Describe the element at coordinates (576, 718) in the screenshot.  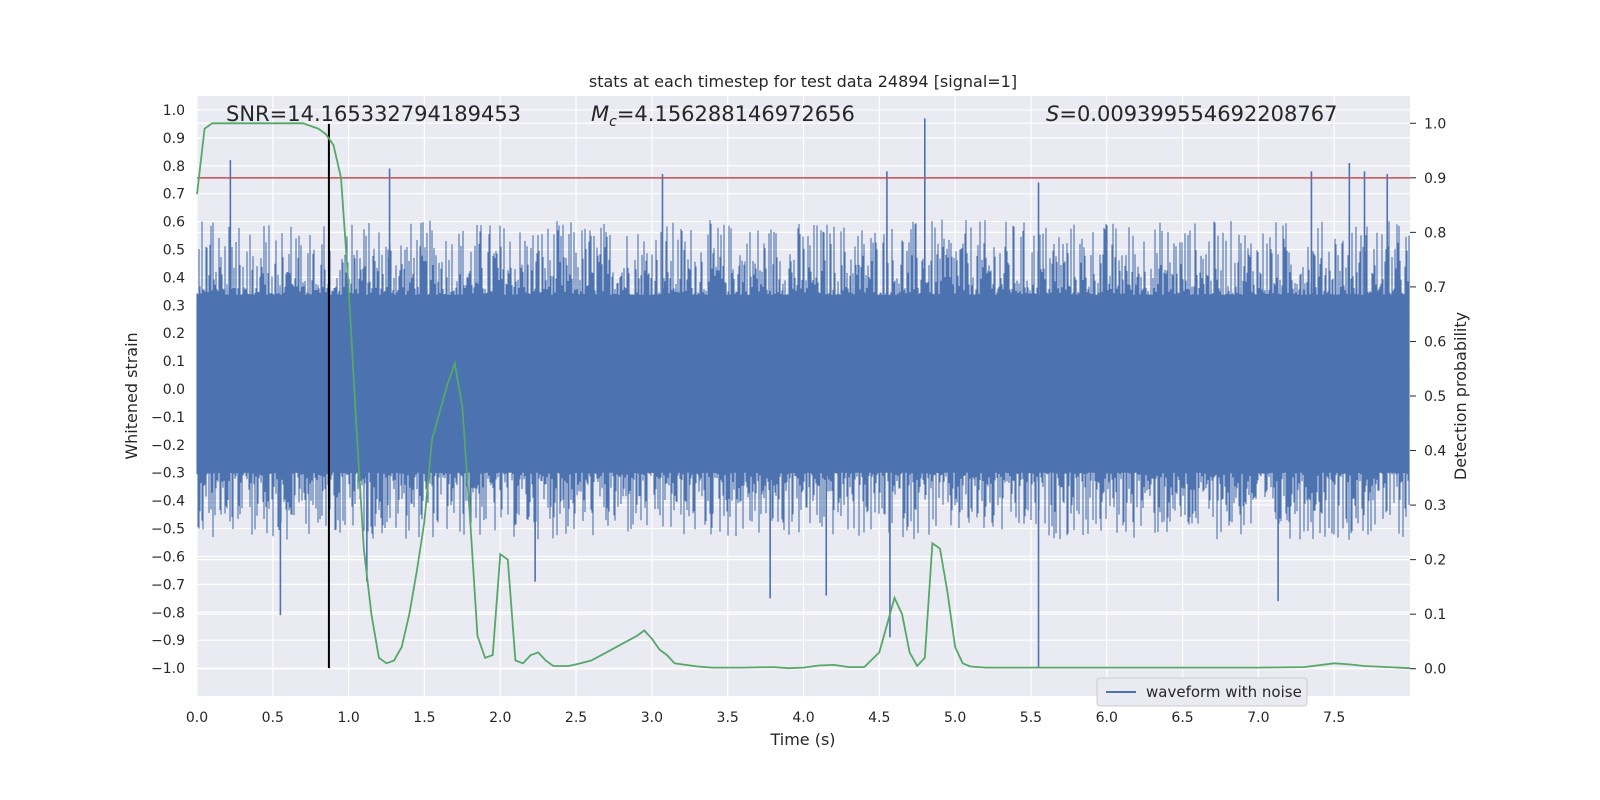
I see `x-tick-label: 2.5` at that location.